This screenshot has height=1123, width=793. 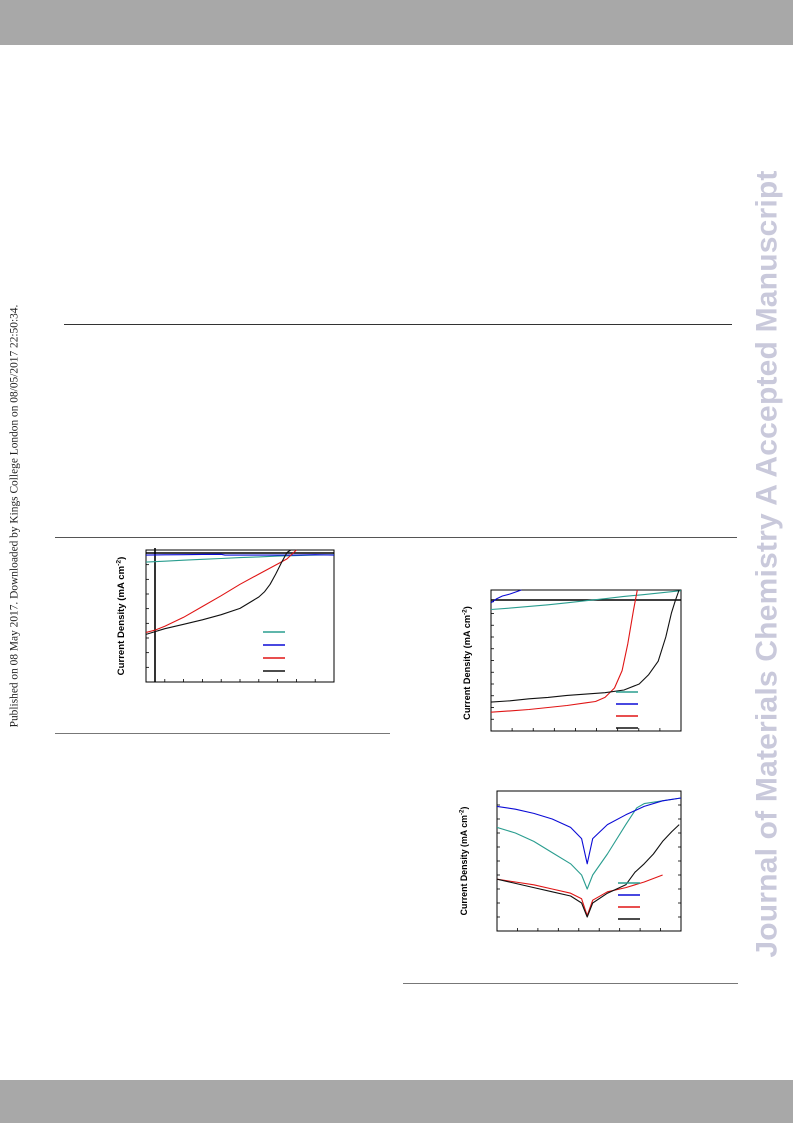 What do you see at coordinates (396, 1101) in the screenshot?
I see `footer-band` at bounding box center [396, 1101].